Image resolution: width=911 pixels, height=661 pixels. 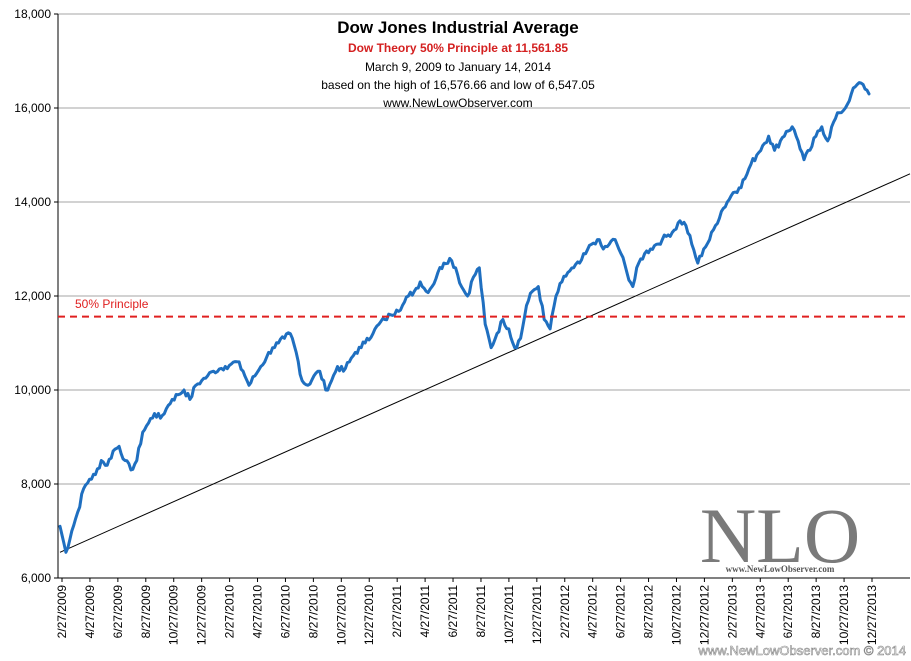 What do you see at coordinates (112, 304) in the screenshot?
I see `principle-label: 50% Principle` at bounding box center [112, 304].